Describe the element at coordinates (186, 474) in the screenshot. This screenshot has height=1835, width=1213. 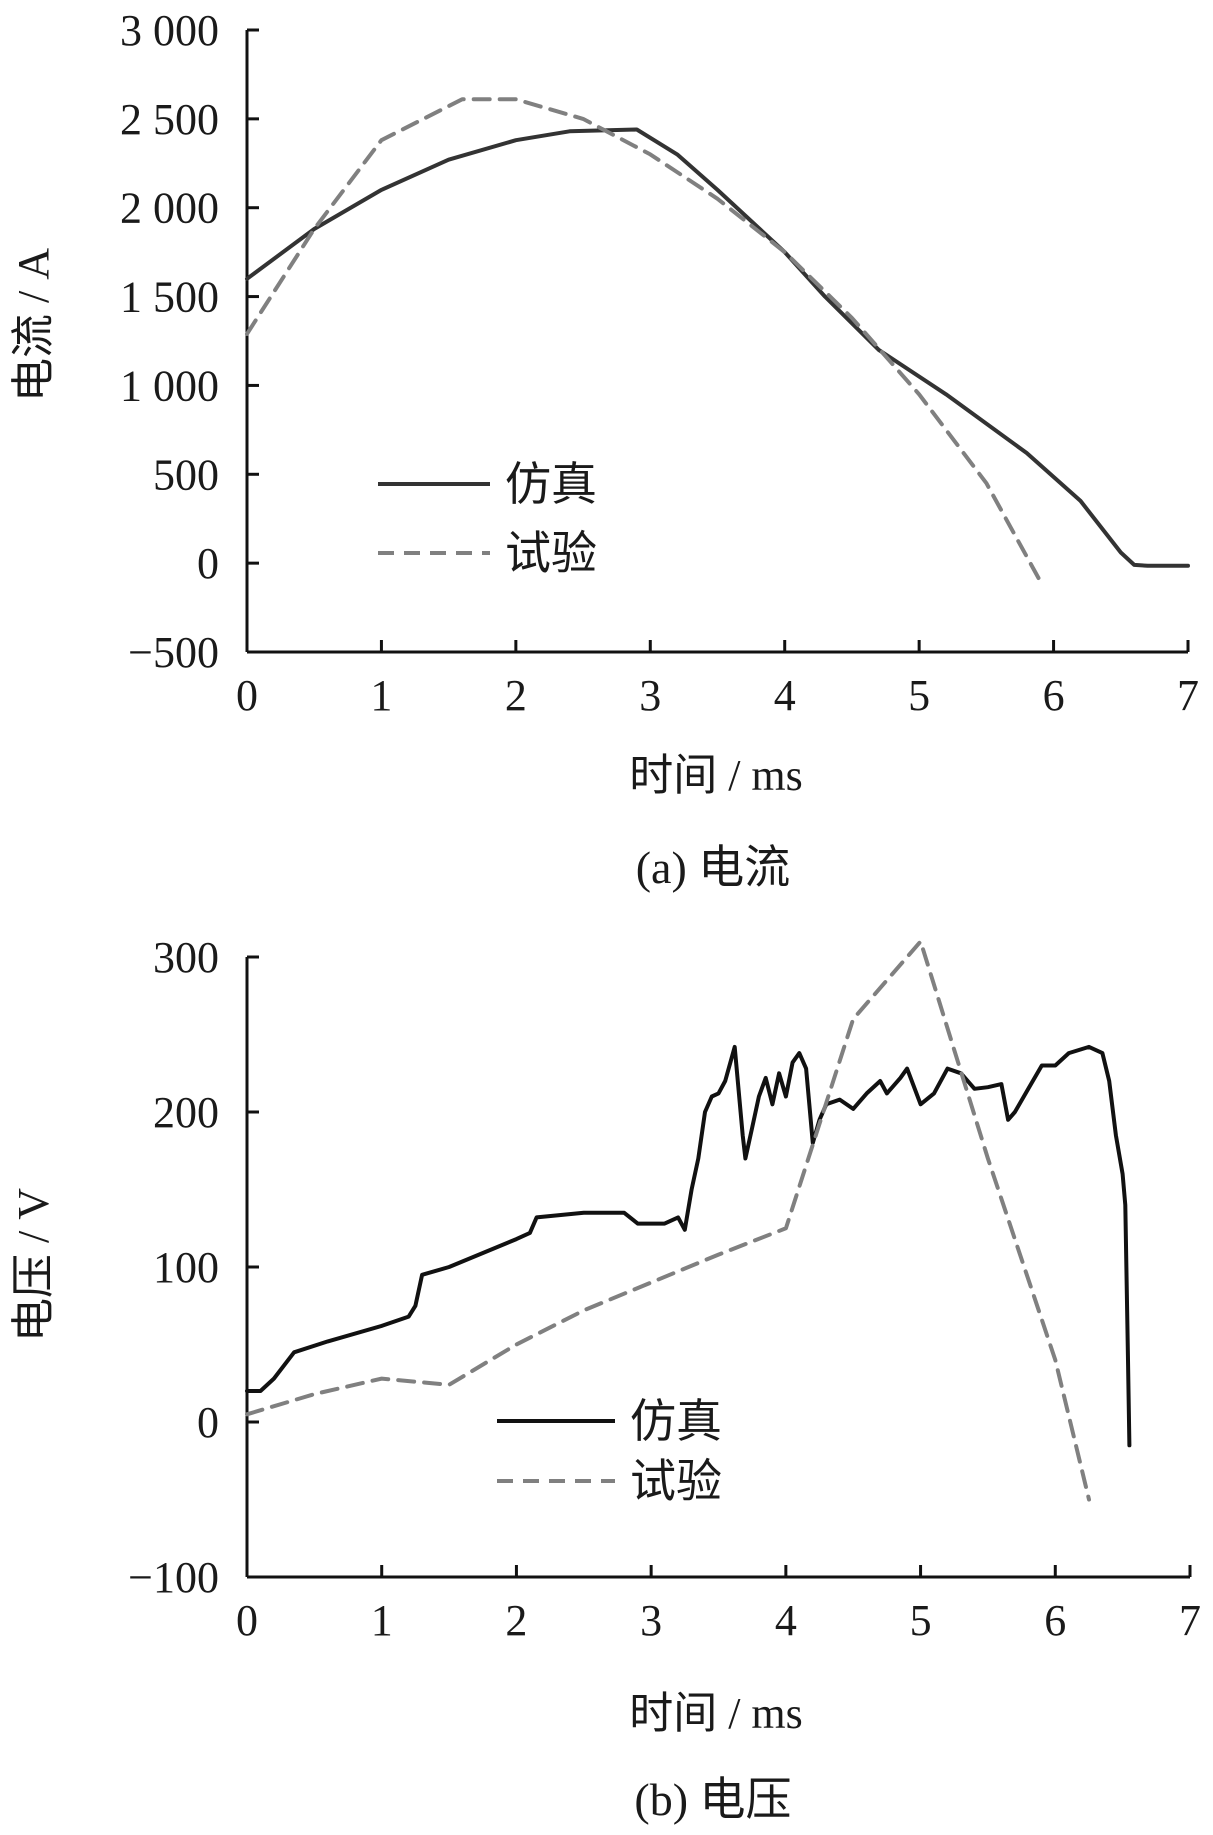
I see `current-y-tick-label: 500` at that location.